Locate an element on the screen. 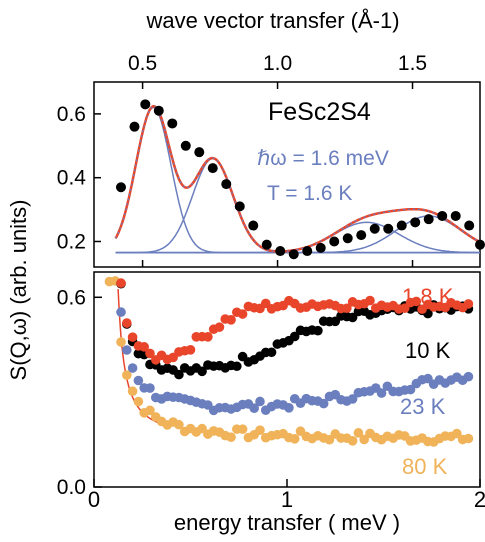 This screenshot has height=542, width=485. bottom-xaxis-title: energy transfer ( meV ) is located at coordinates (287, 522).